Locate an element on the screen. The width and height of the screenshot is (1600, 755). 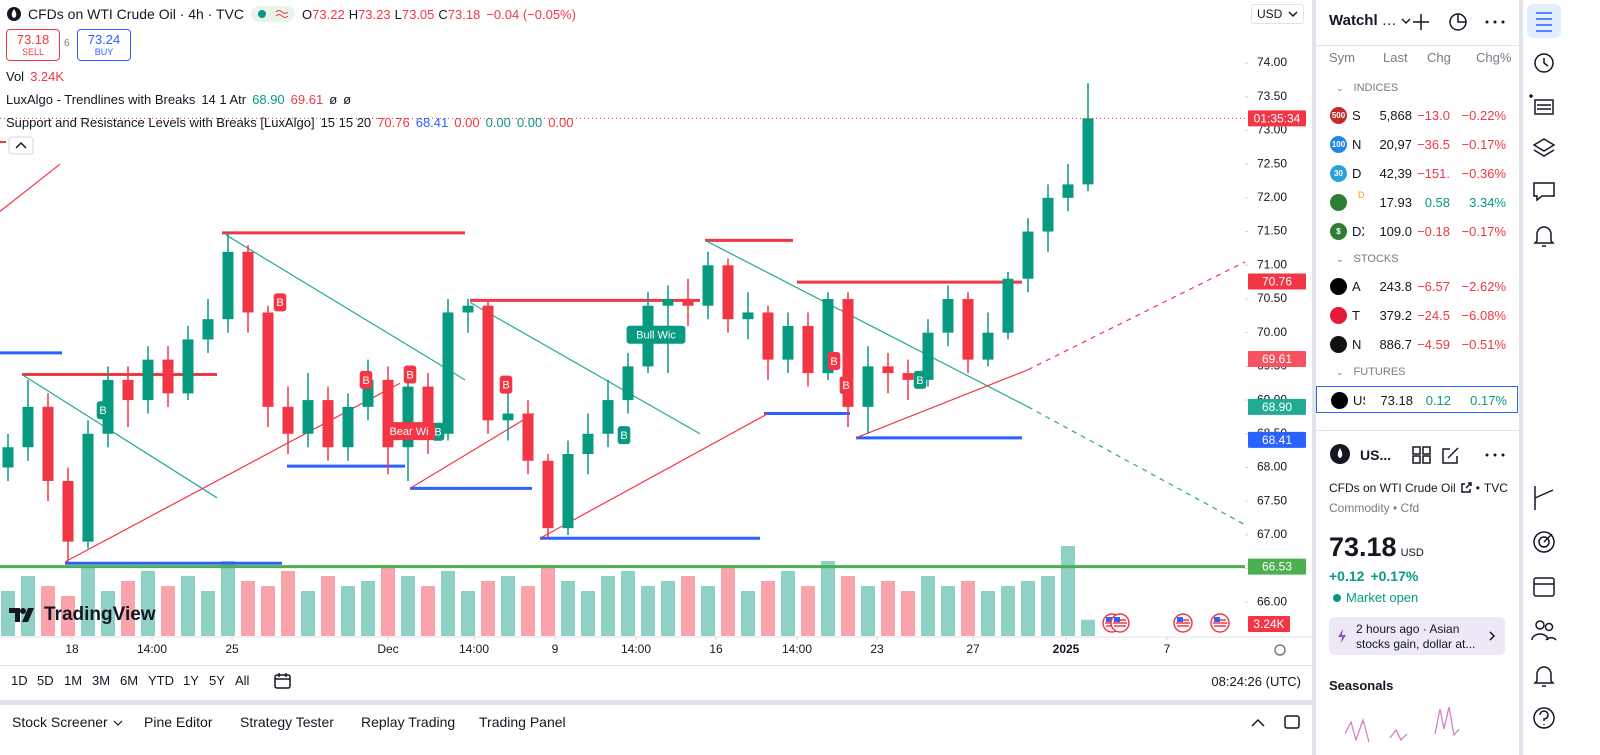
watchlist-row: D 17.93 0.58 3.34% is located at coordinates (1417, 202).